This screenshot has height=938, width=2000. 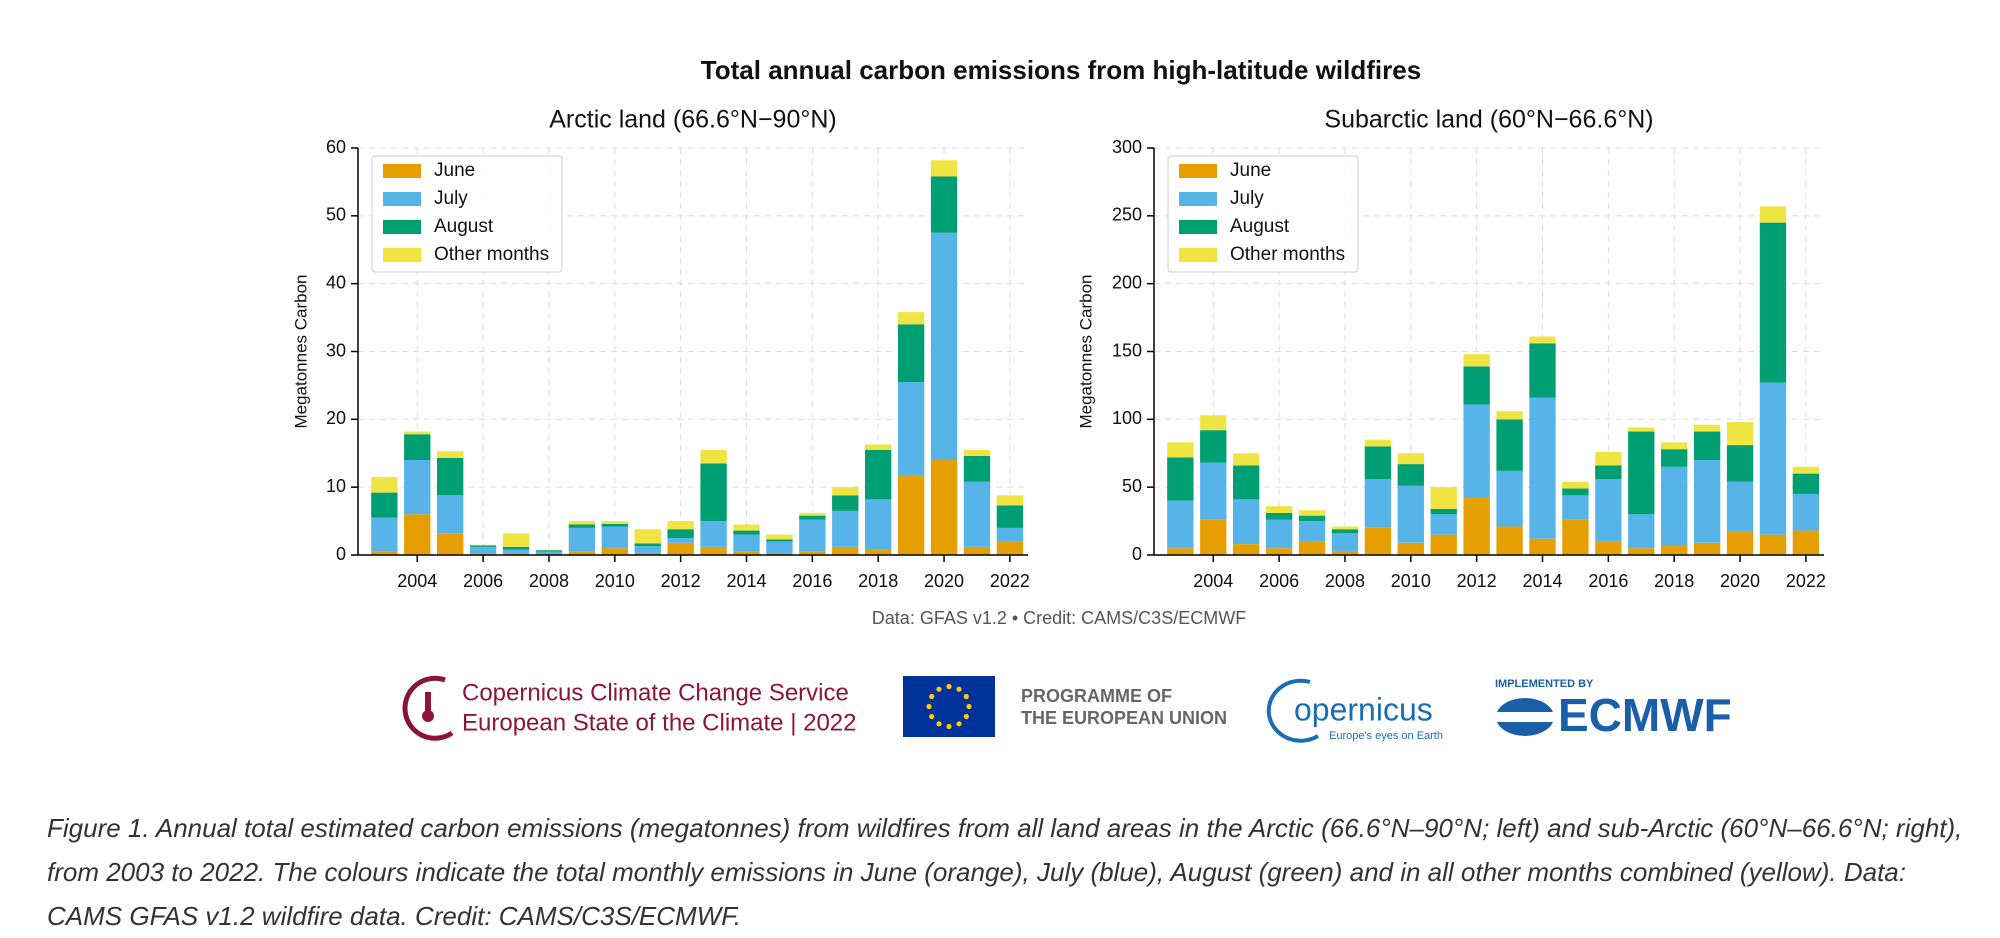 I want to click on y-tick-label: 200, so click(x=1127, y=282).